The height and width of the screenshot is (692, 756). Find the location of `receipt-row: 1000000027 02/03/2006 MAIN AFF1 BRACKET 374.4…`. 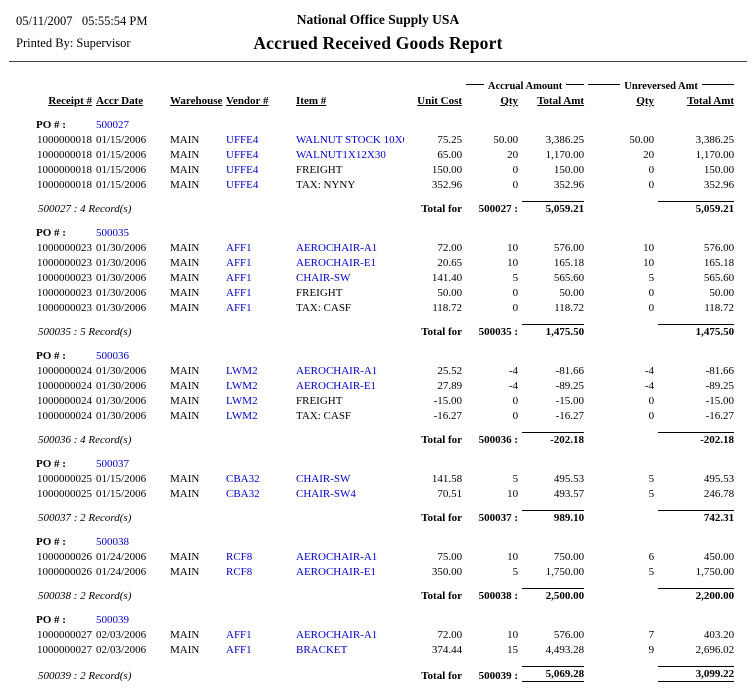

receipt-row: 1000000027 02/03/2006 MAIN AFF1 BRACKET 374.4… is located at coordinates (372, 649).